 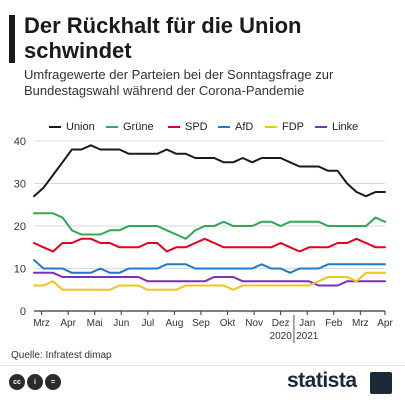 What do you see at coordinates (20, 227) in the screenshot?
I see `y-tick-label: 20` at bounding box center [20, 227].